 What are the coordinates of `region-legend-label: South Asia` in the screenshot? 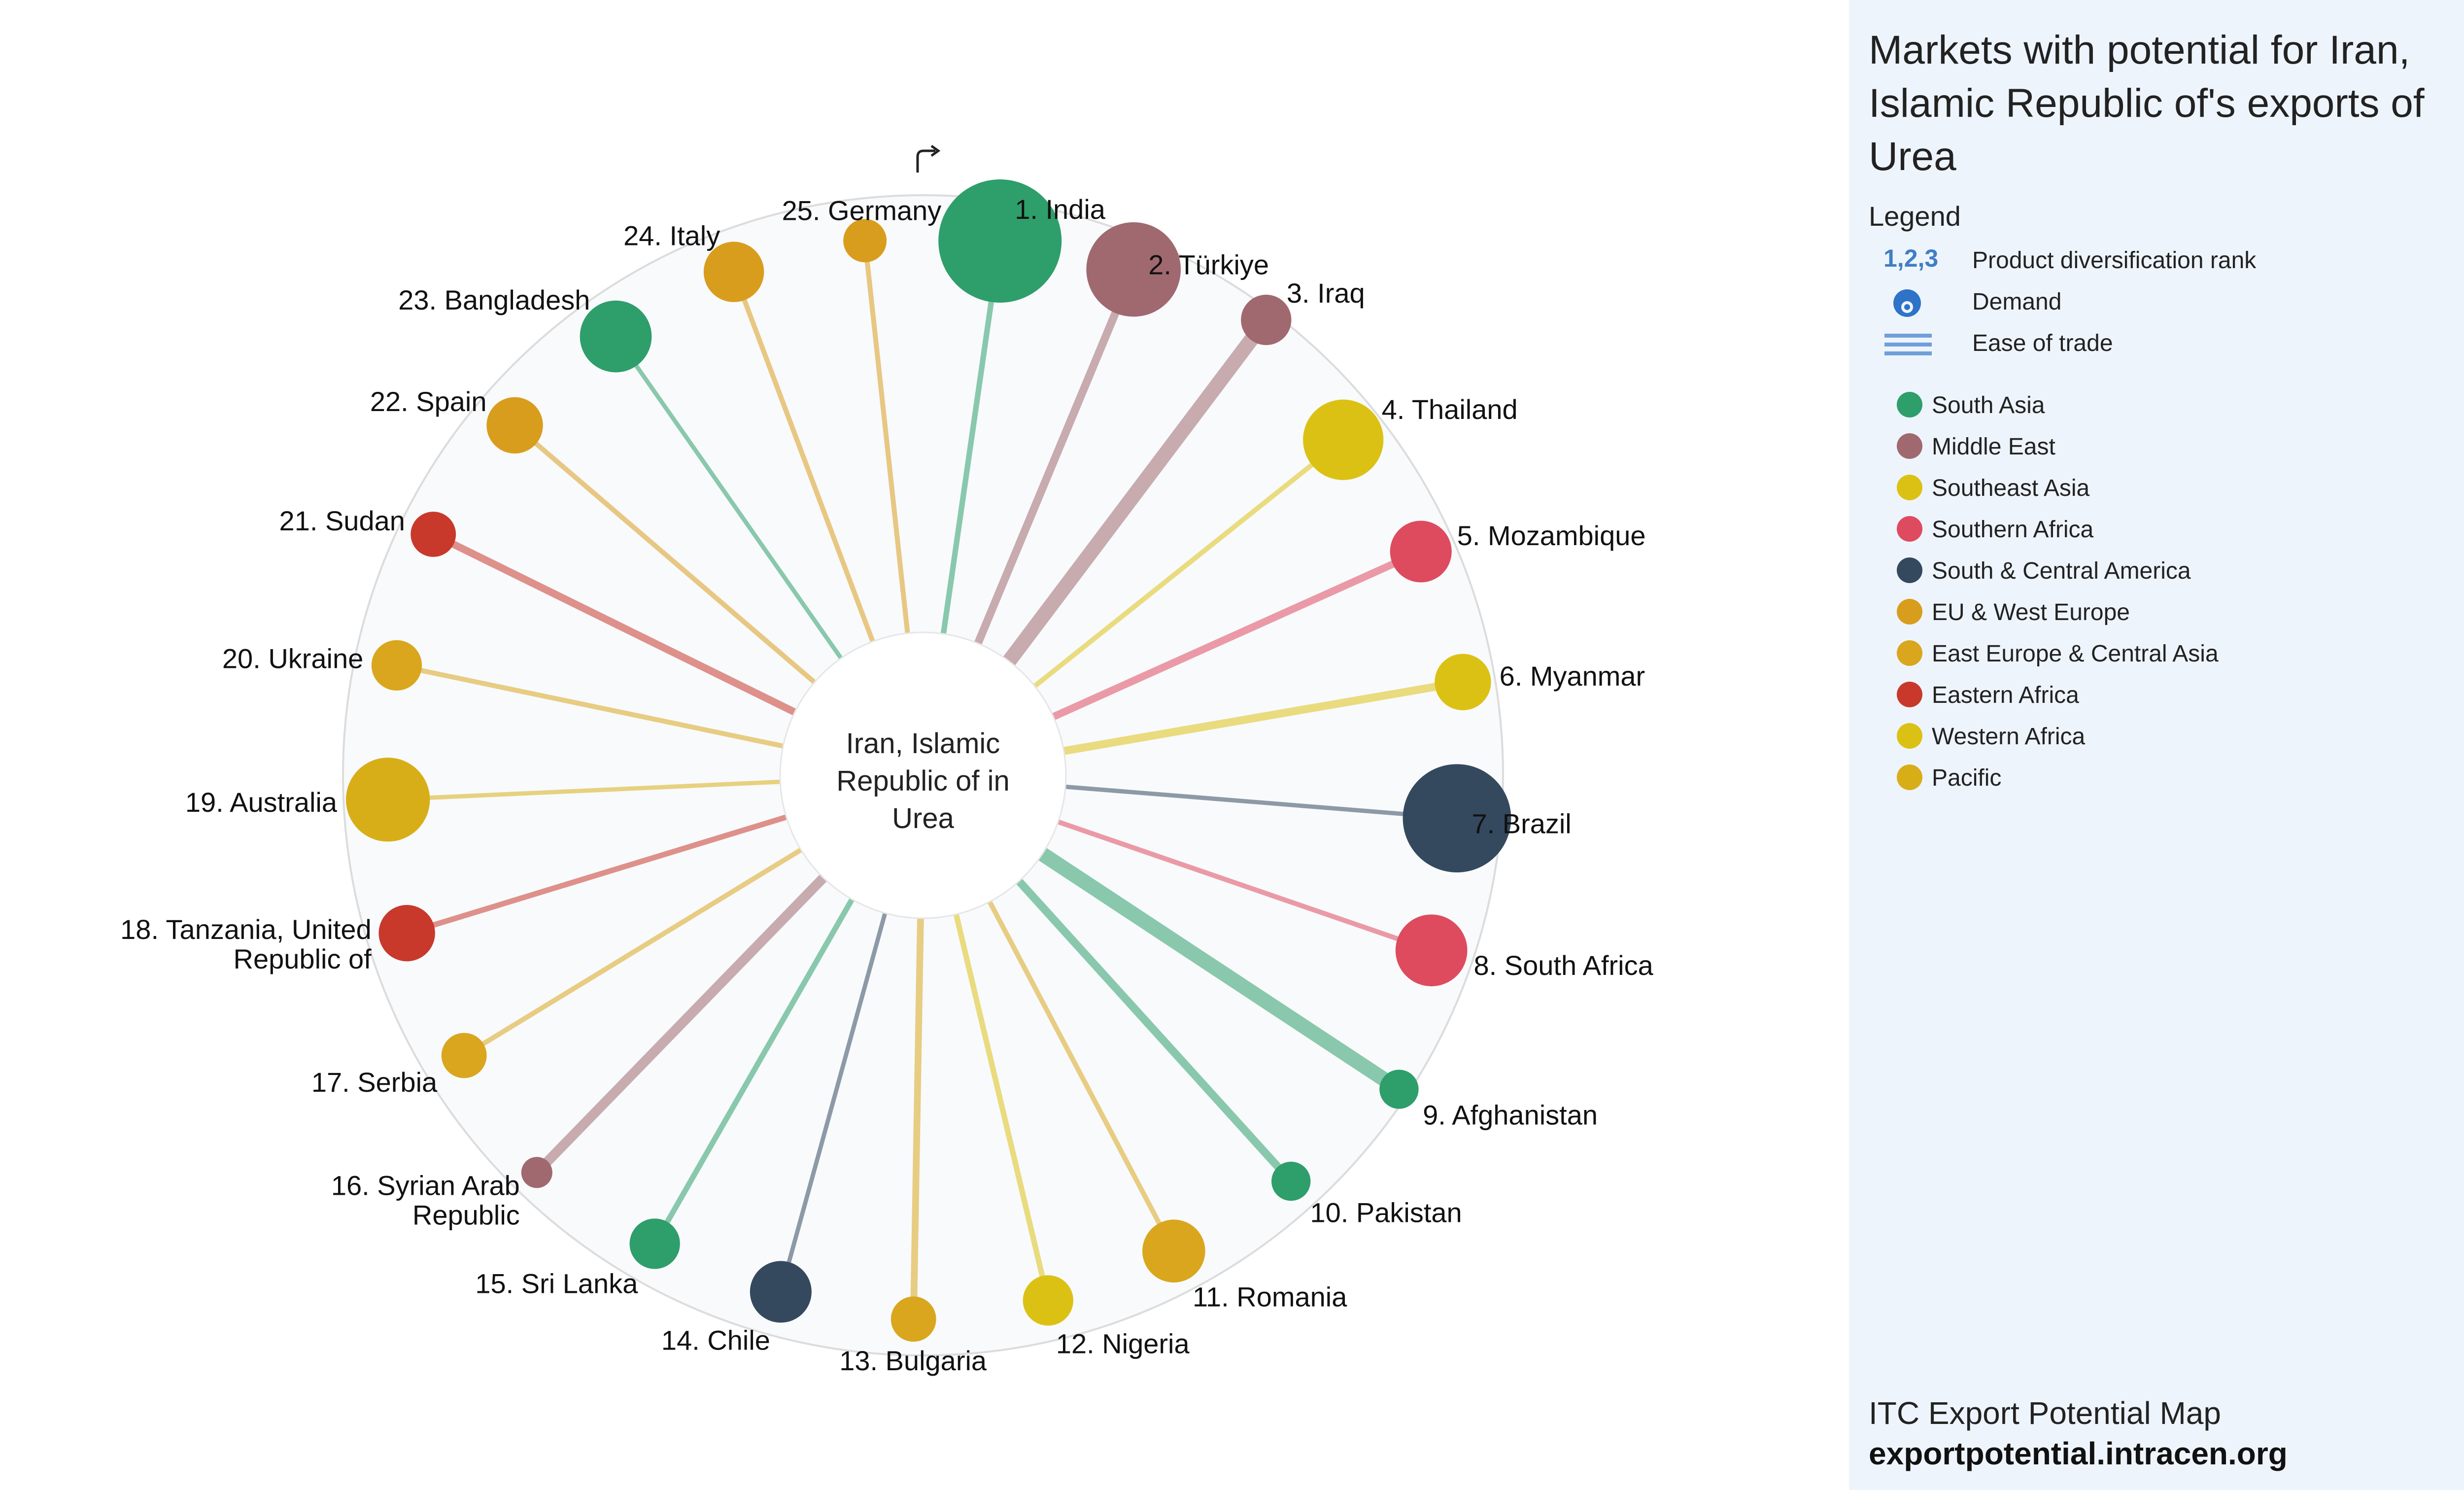 It's located at (1988, 405).